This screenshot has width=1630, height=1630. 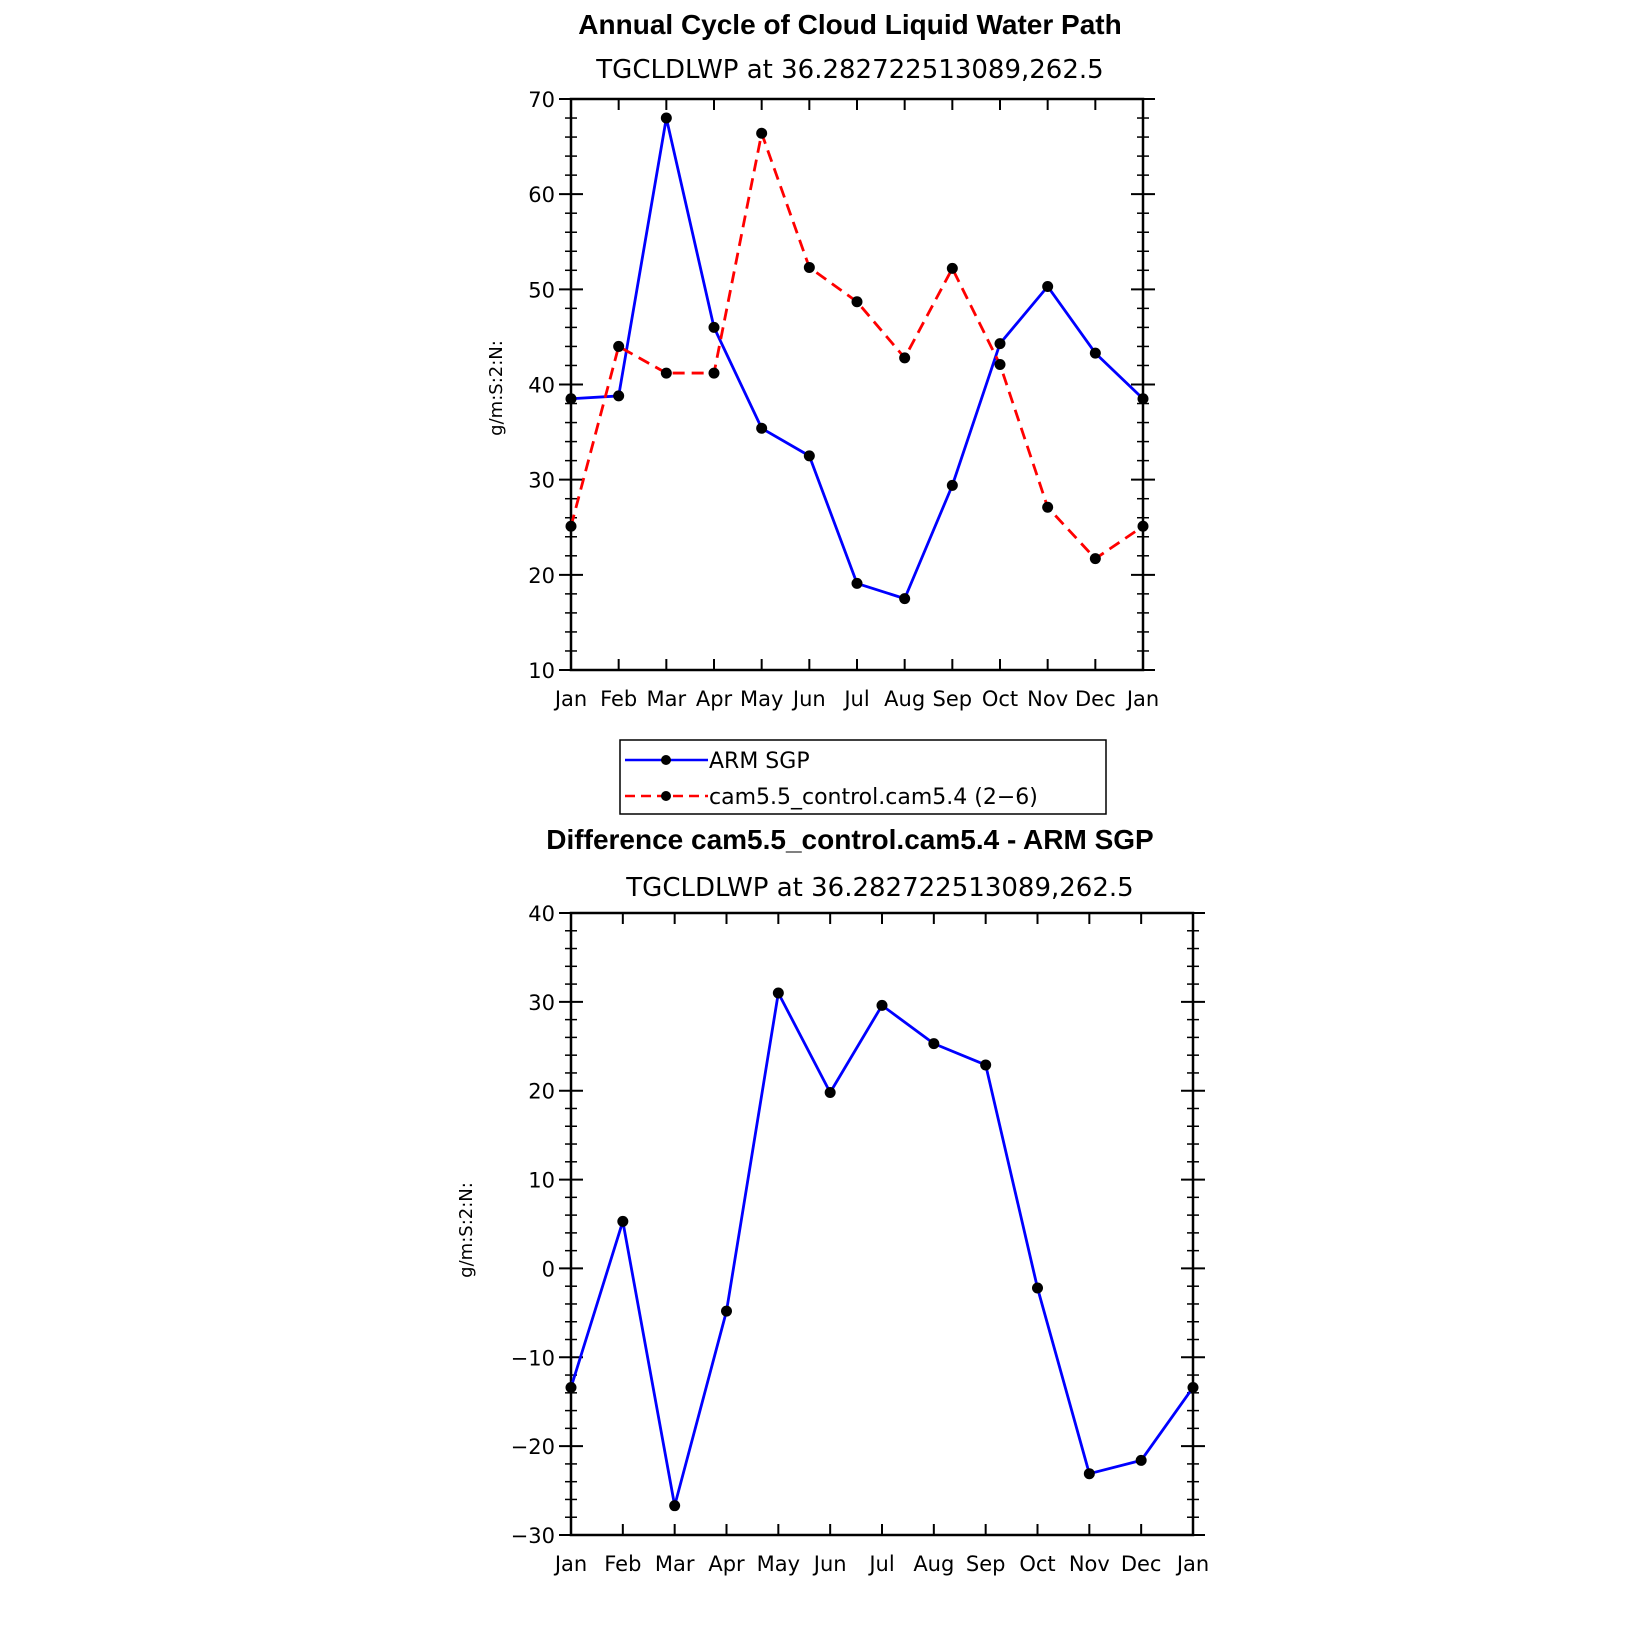 I want to click on legend-label-cam: cam5.5_control.cam5.4 (2−6), so click(x=873, y=797).